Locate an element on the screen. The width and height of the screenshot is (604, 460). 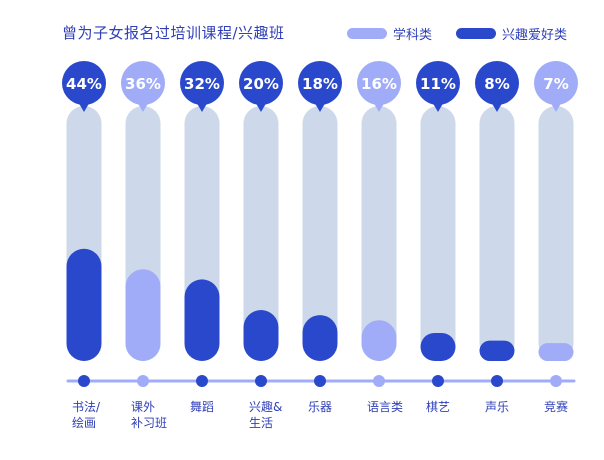
value-bubble-6: 11% is located at coordinates (438, 86).